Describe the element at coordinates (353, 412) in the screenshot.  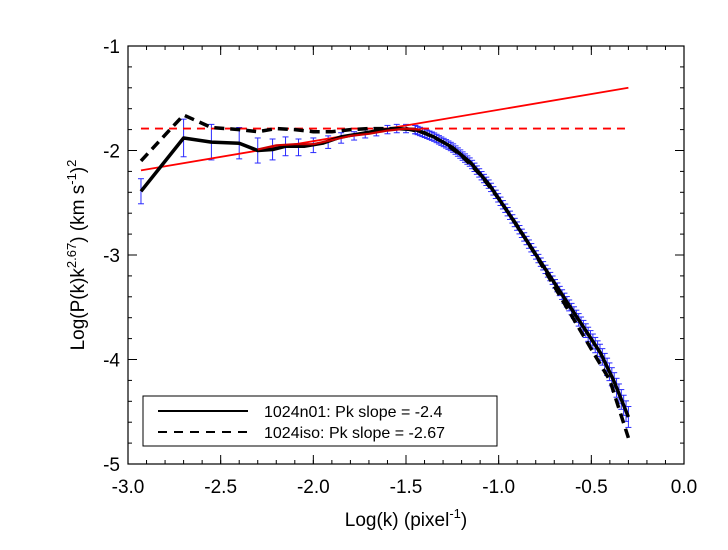
I see `legend-label-1024n01: 1024n01: Pk slope = -2.4` at that location.